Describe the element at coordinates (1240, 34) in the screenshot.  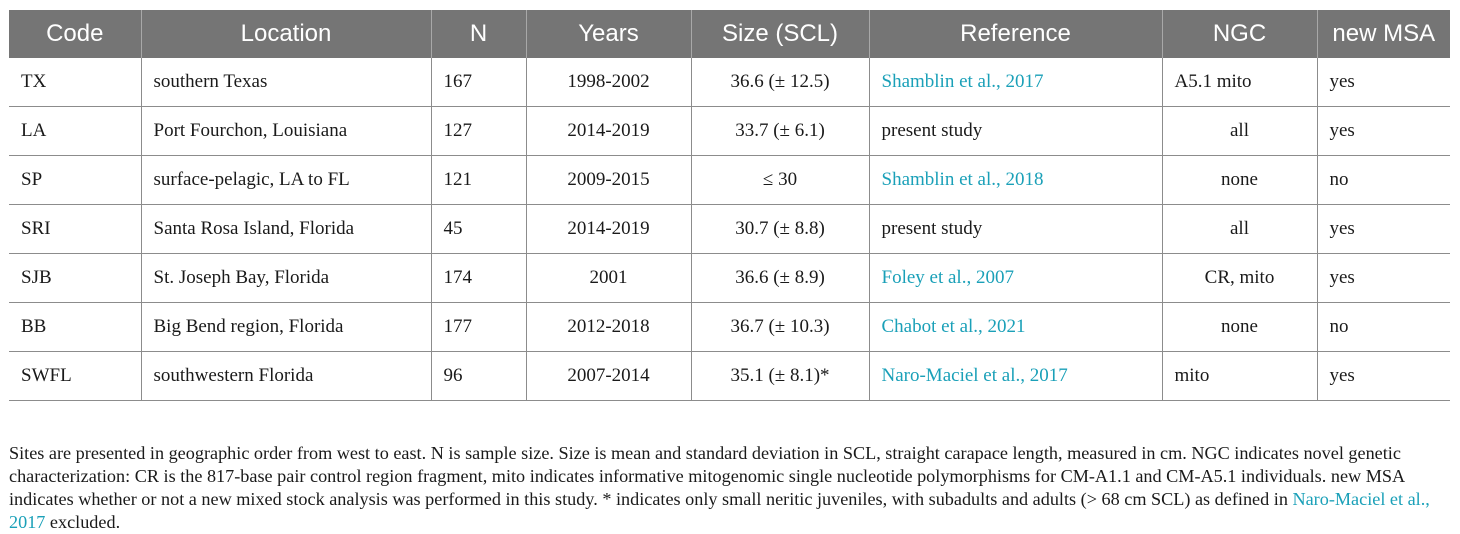
I see `header-ngc: NGC` at that location.